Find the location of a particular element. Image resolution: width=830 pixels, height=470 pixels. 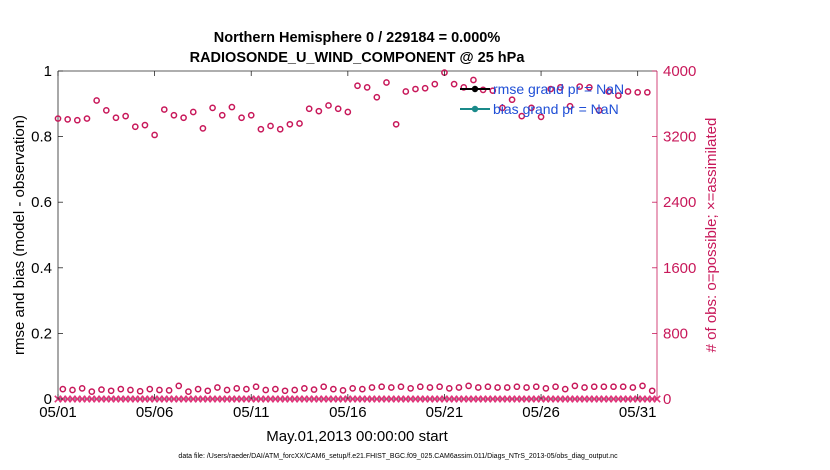

right-y-tick-label: 2400 is located at coordinates (679, 202).